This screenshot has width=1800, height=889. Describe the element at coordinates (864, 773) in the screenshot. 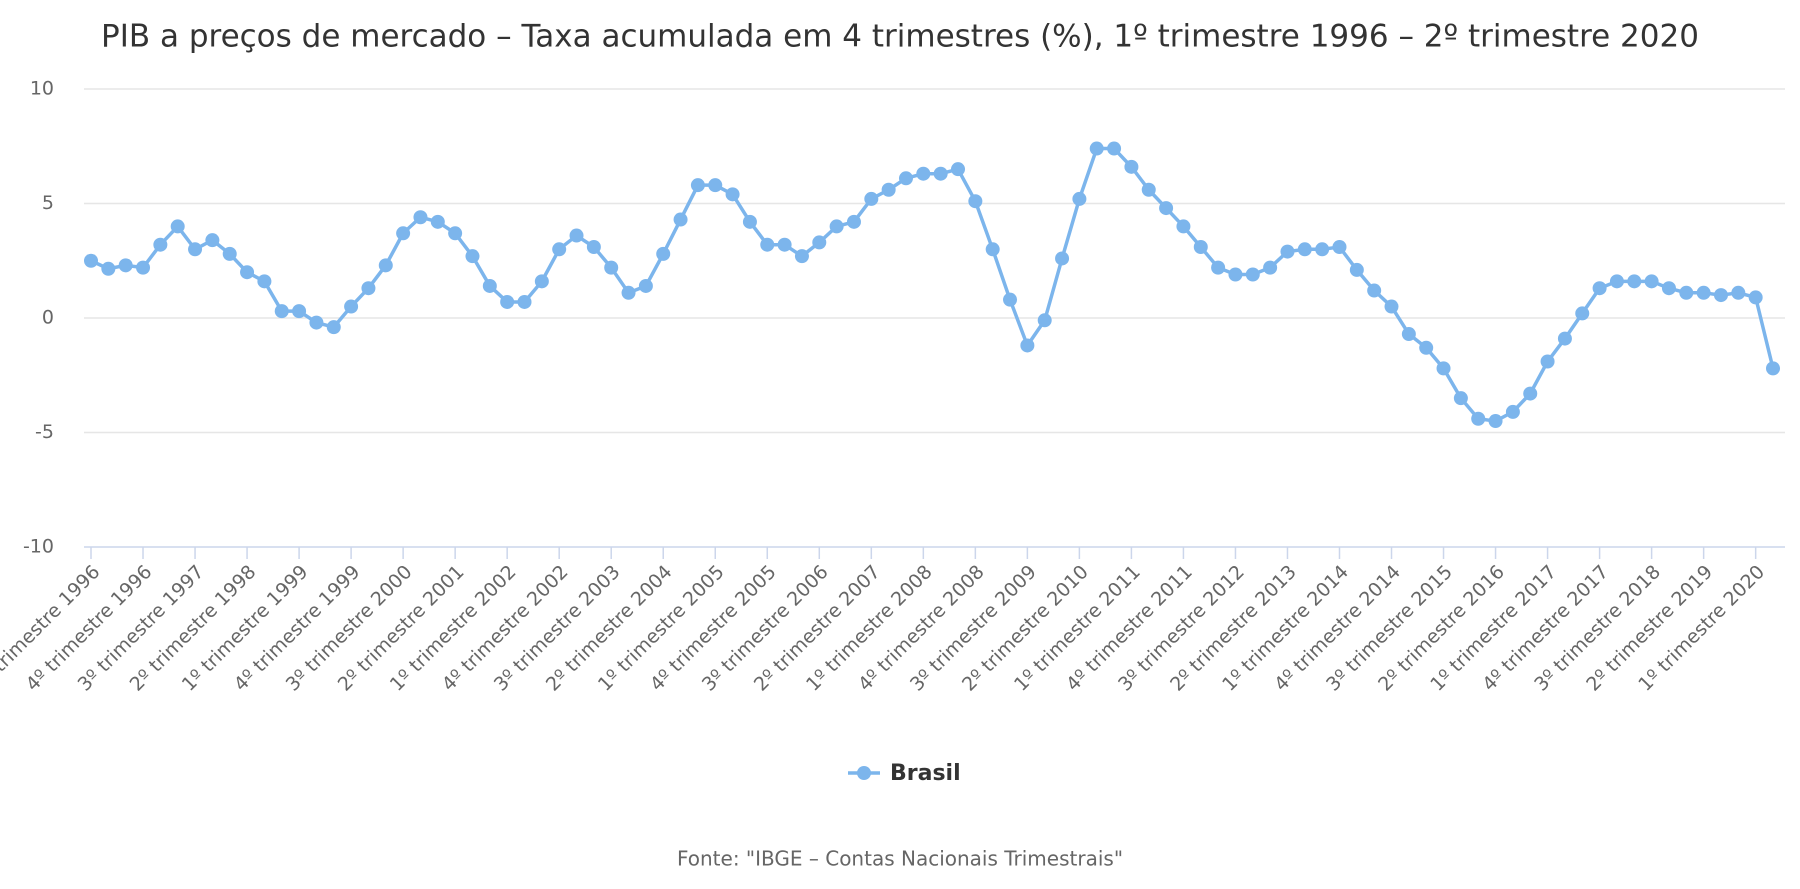

I see `legend-marker` at that location.